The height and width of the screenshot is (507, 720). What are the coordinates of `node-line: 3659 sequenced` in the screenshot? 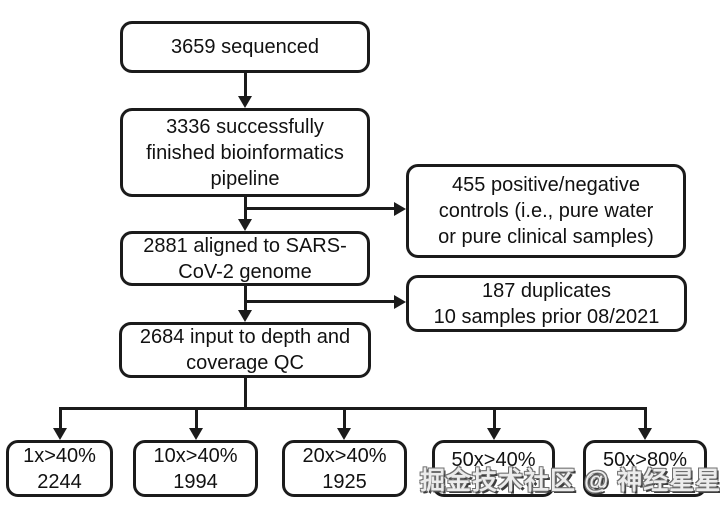 It's located at (245, 47).